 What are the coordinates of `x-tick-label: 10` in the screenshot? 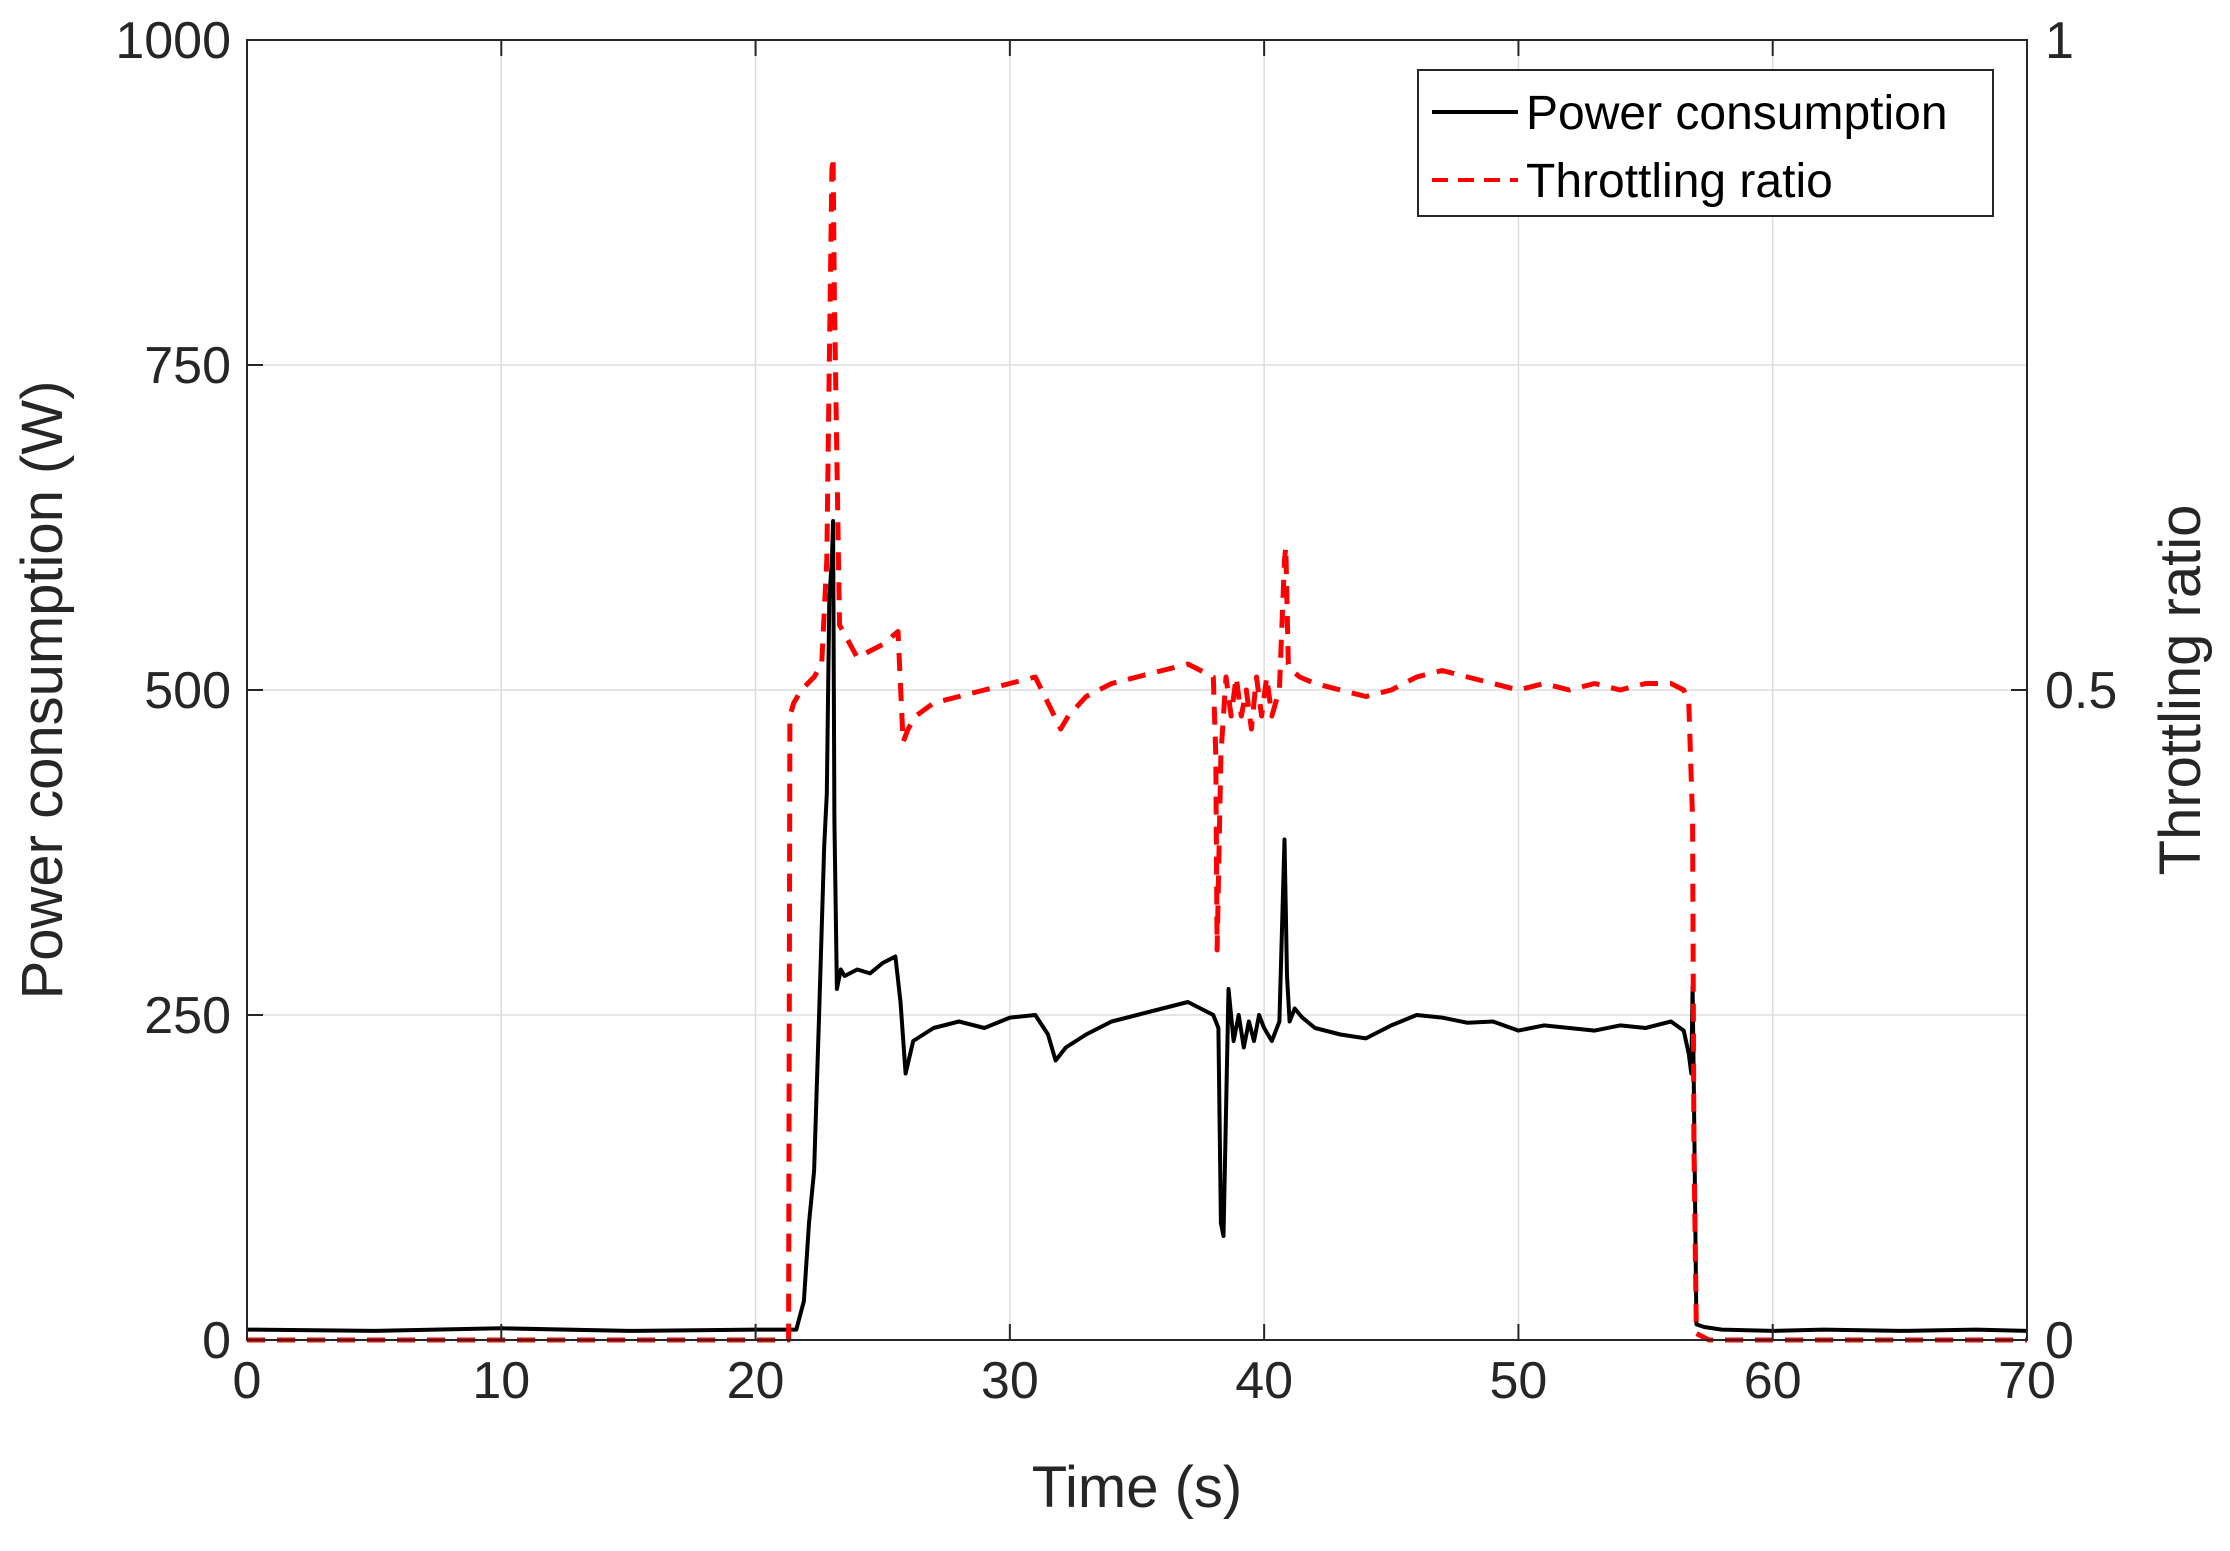 It's located at (501, 1381).